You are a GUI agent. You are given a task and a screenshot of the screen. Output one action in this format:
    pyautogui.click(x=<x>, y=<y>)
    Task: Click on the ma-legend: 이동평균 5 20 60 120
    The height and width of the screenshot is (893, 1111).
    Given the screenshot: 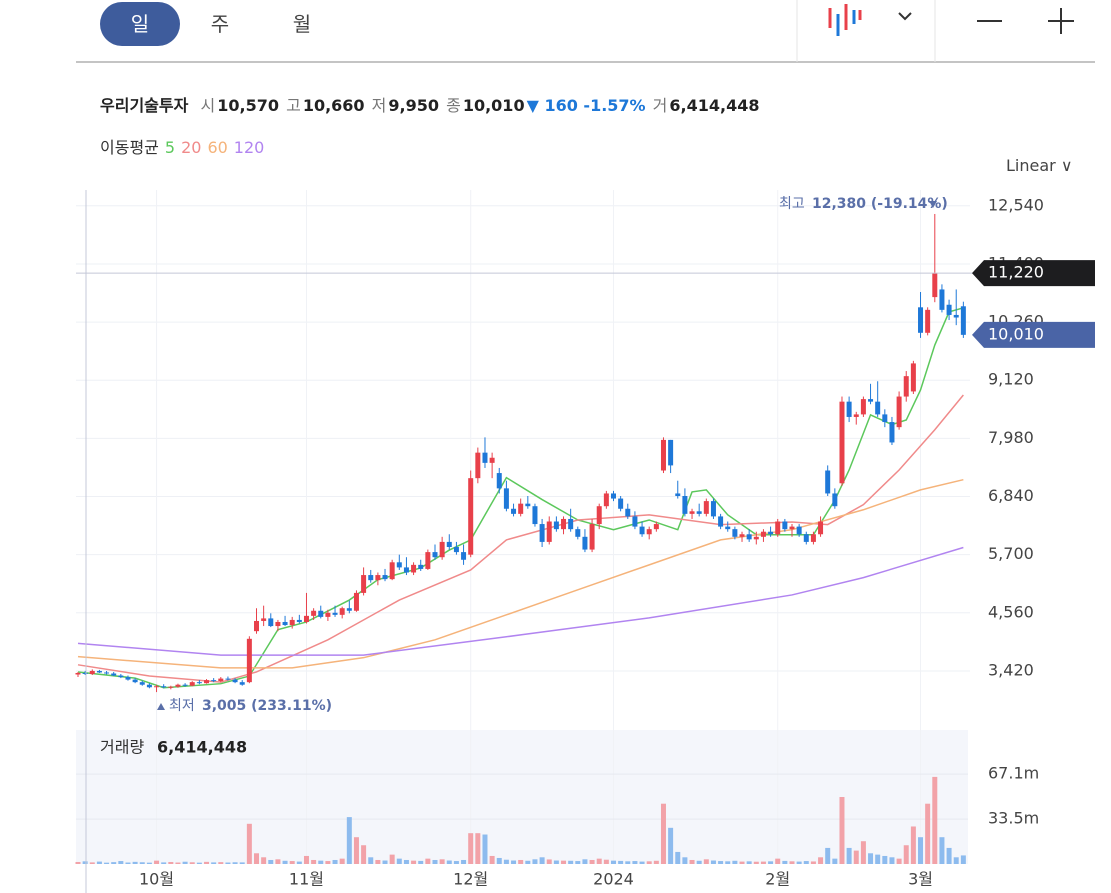 What is the action you would take?
    pyautogui.click(x=182, y=146)
    